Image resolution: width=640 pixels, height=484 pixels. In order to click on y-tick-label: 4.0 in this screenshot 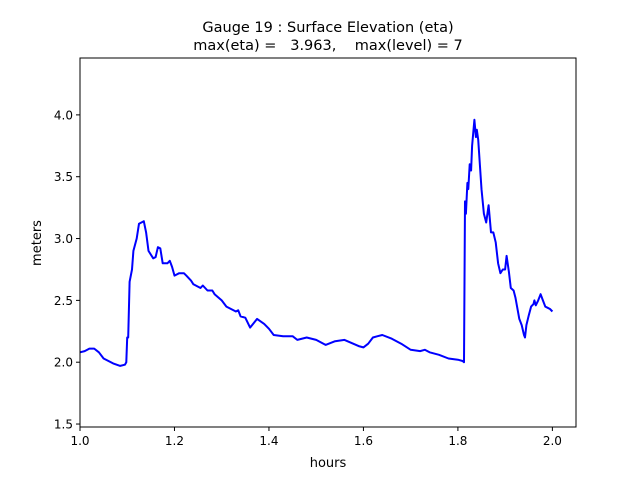, I will do `click(63, 115)`.